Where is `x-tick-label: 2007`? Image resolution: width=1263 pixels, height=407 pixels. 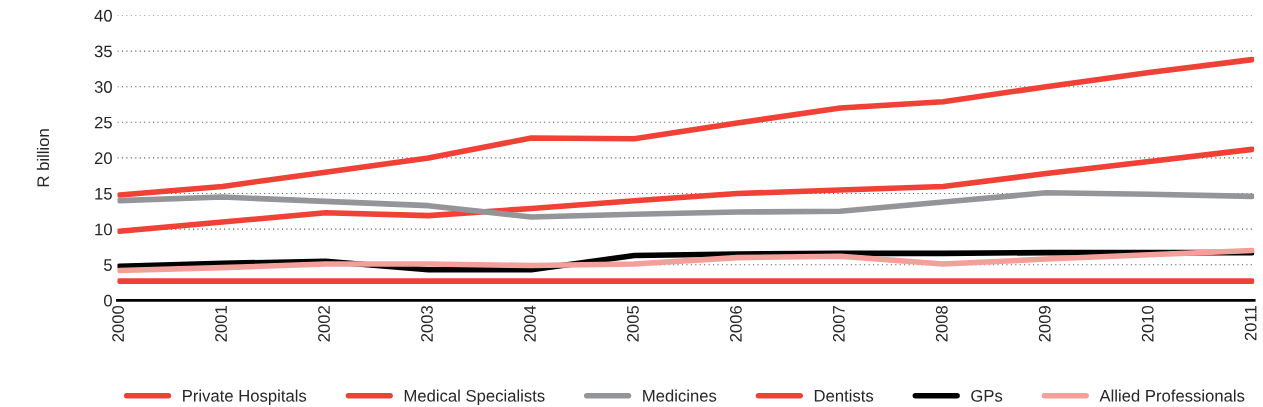
x-tick-label: 2007 is located at coordinates (838, 324).